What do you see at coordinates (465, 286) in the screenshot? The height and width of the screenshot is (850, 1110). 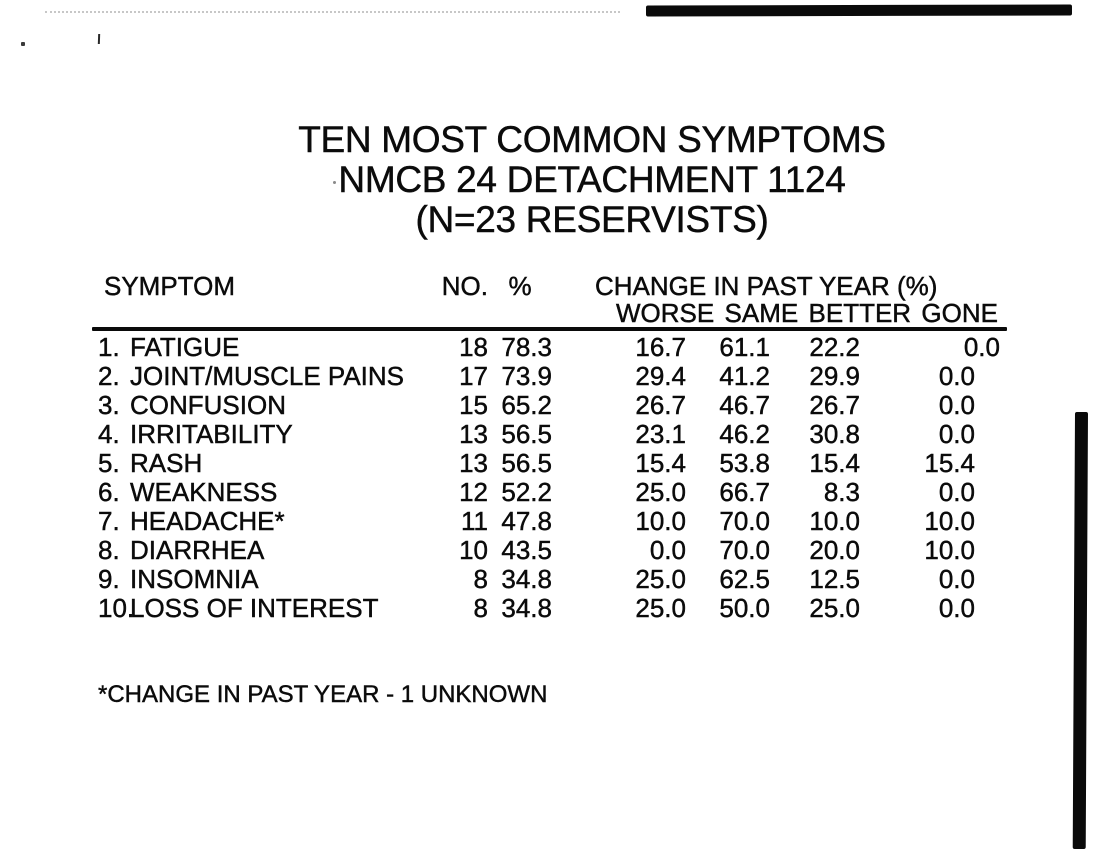 I see `column-header-no: NO.` at bounding box center [465, 286].